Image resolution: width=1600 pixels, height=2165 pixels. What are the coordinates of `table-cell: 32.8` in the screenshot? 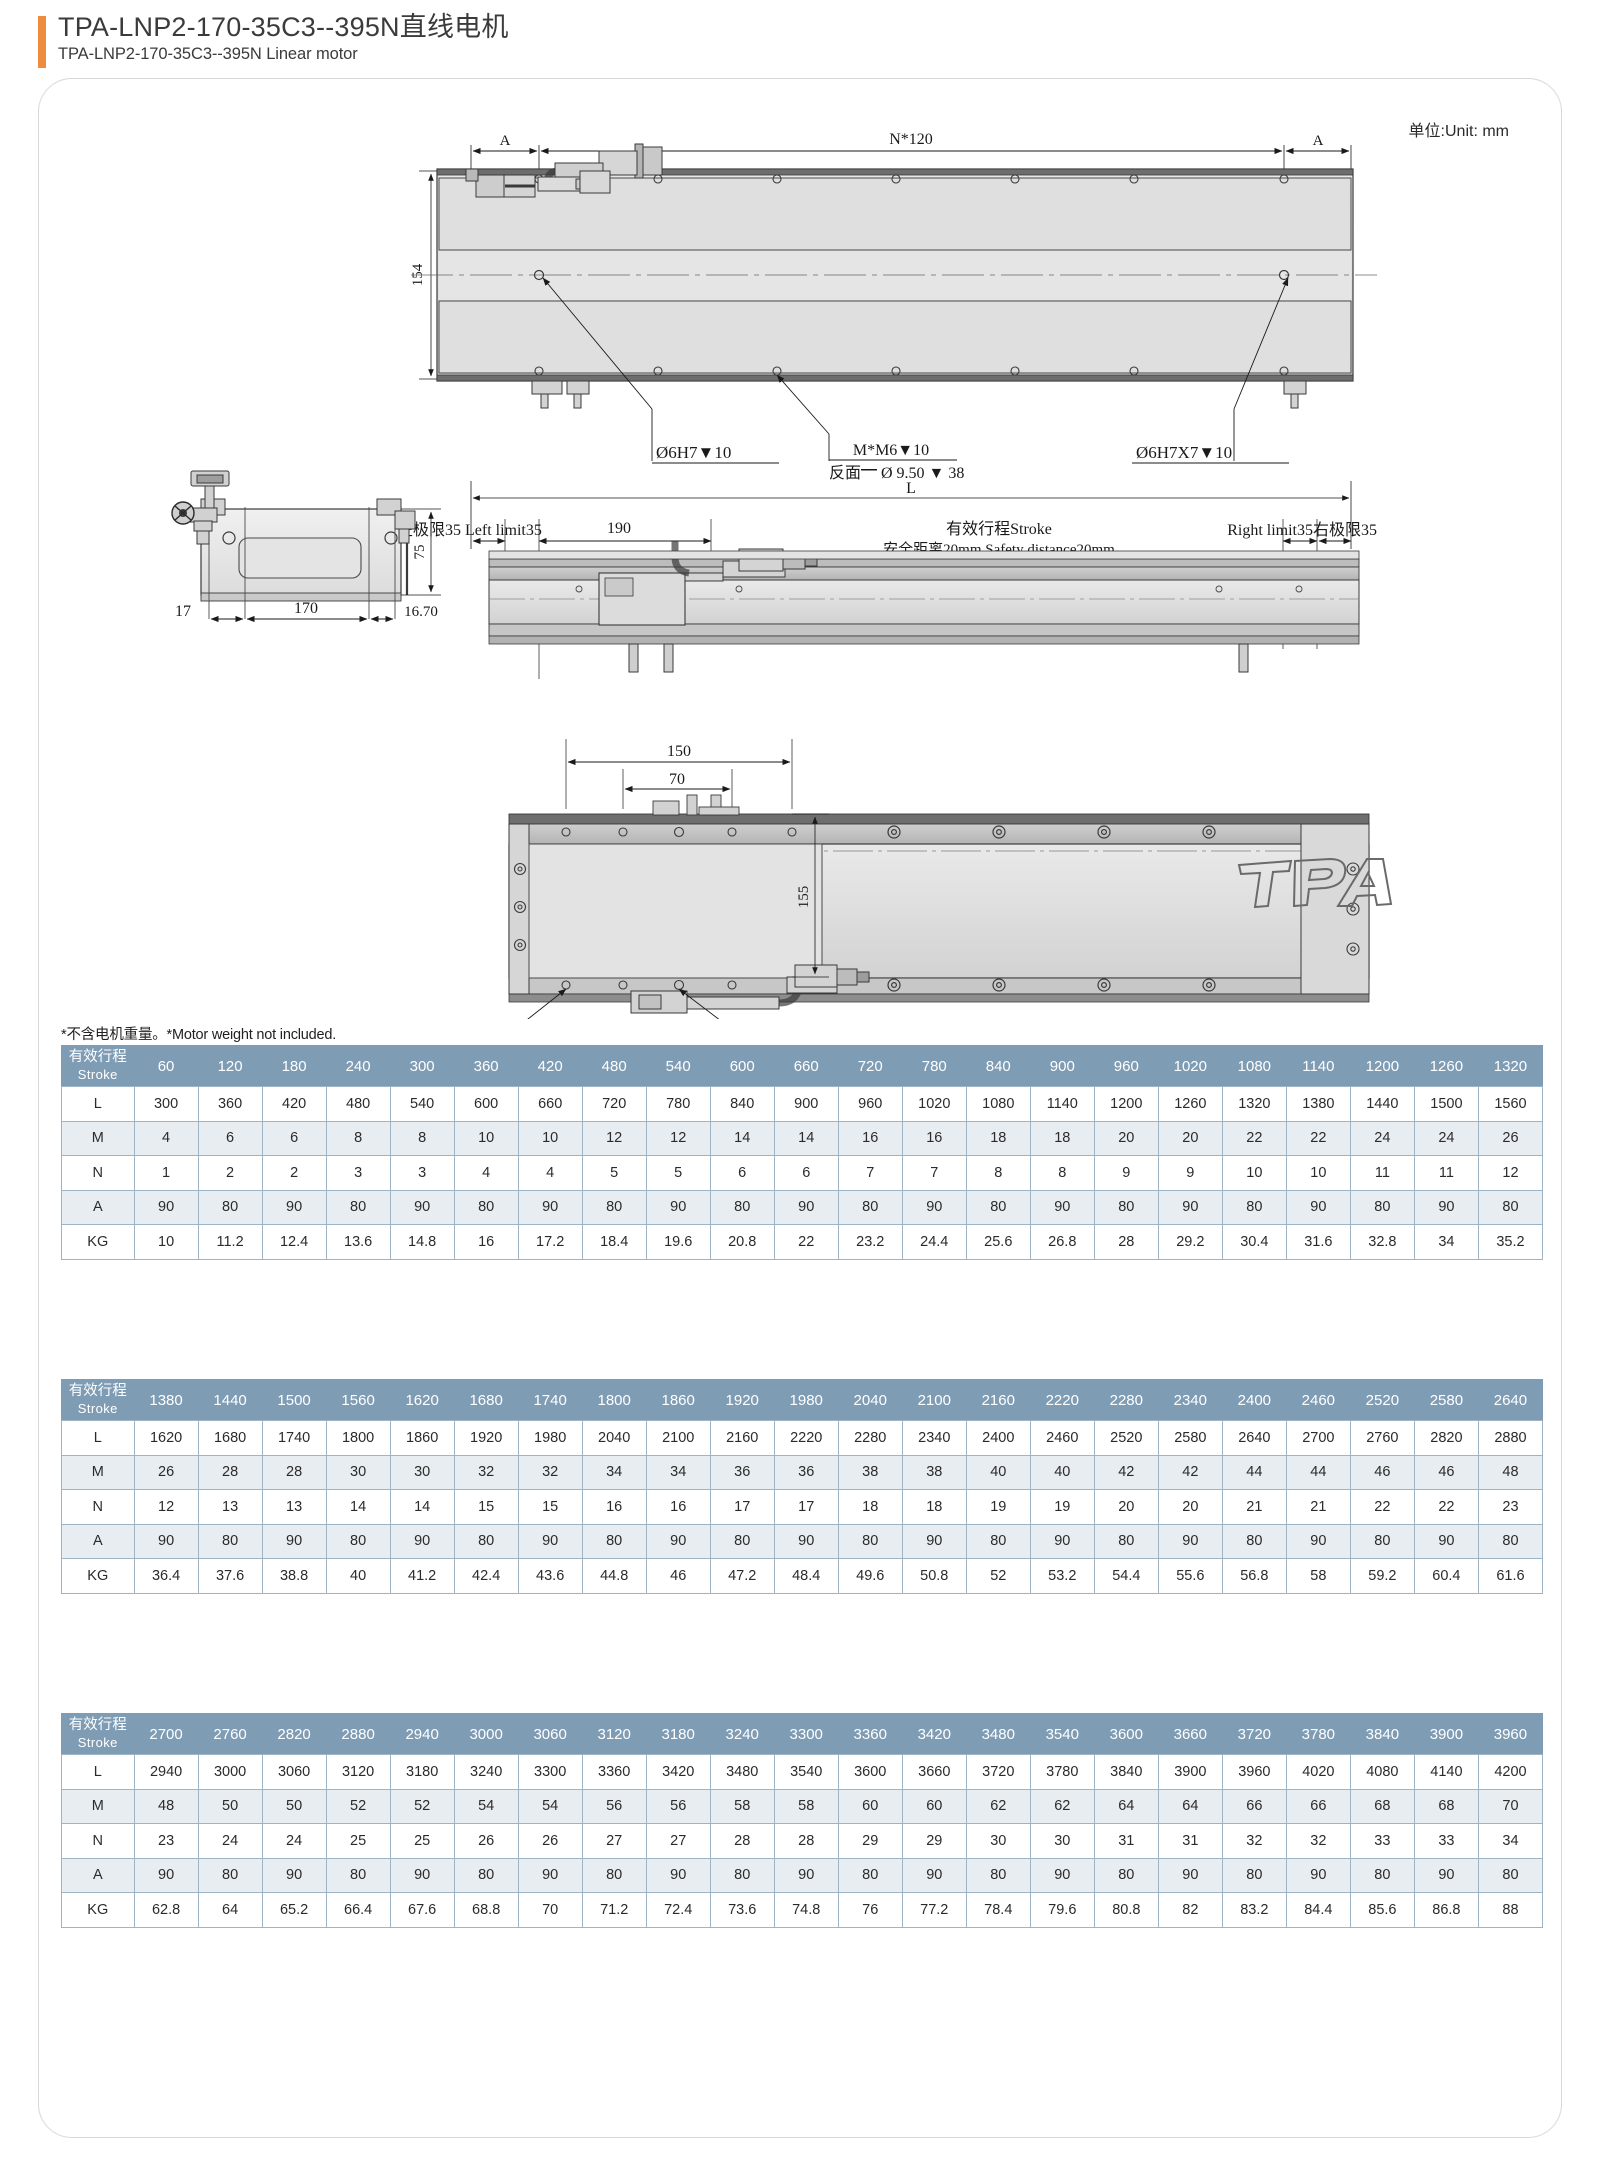 It's located at (1382, 1242).